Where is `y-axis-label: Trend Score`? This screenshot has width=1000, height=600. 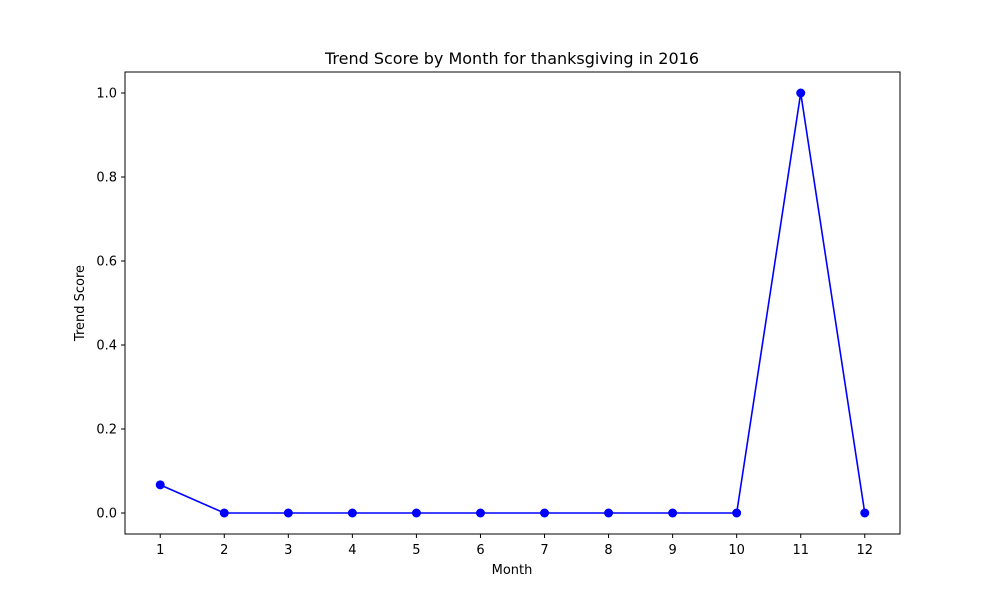 y-axis-label: Trend Score is located at coordinates (80, 303).